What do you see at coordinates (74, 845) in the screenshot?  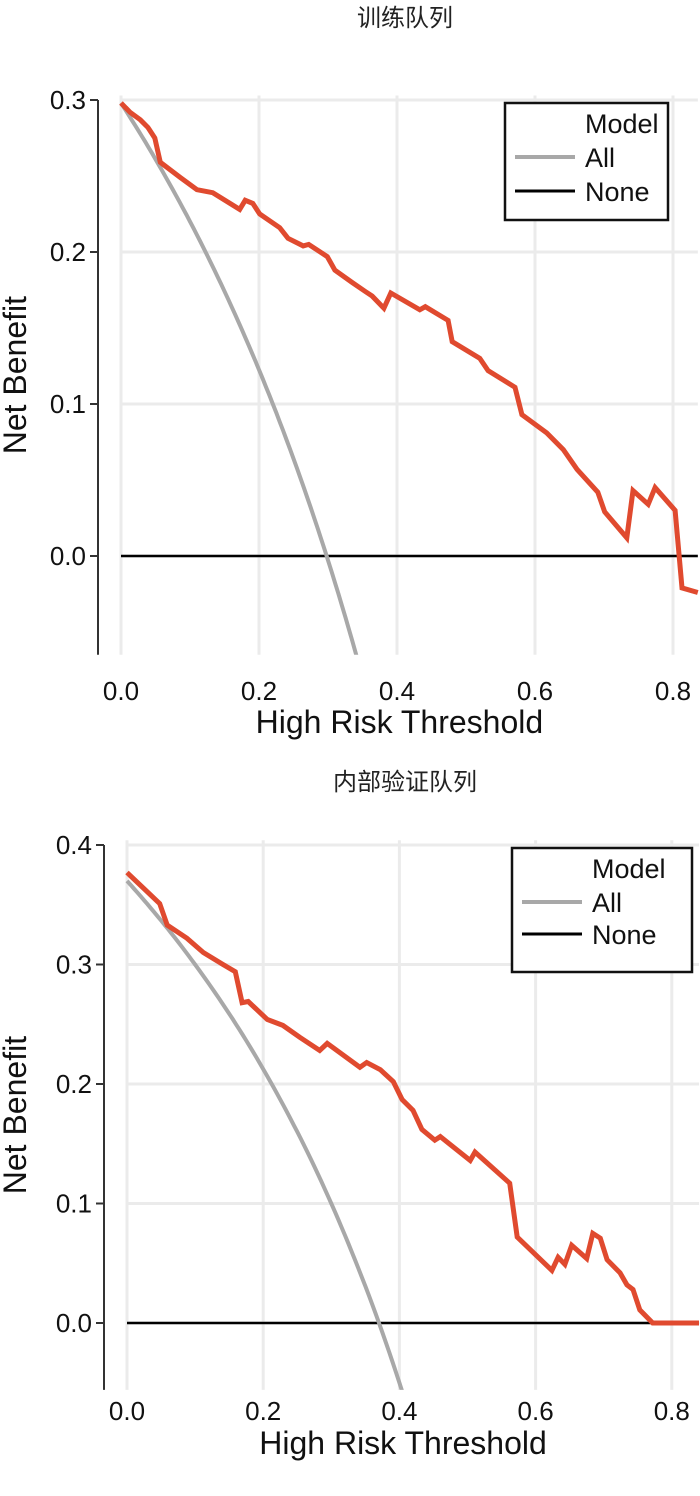 I see `y-tick-label: 0.4` at bounding box center [74, 845].